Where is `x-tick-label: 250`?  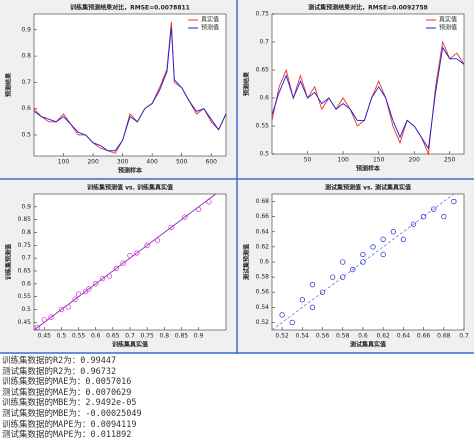
x-tick-label: 250 is located at coordinates (450, 160).